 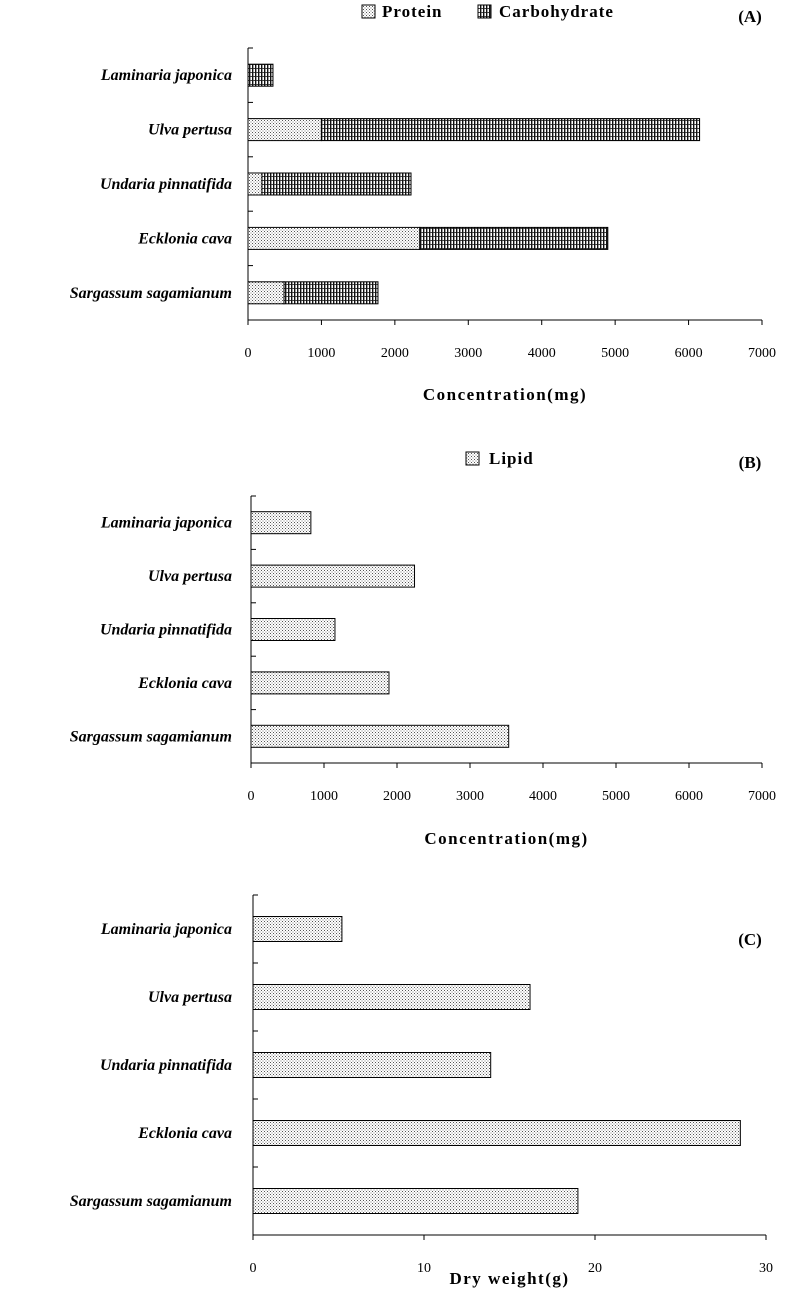 What do you see at coordinates (750, 16) in the screenshot?
I see `panel-label: (A)` at bounding box center [750, 16].